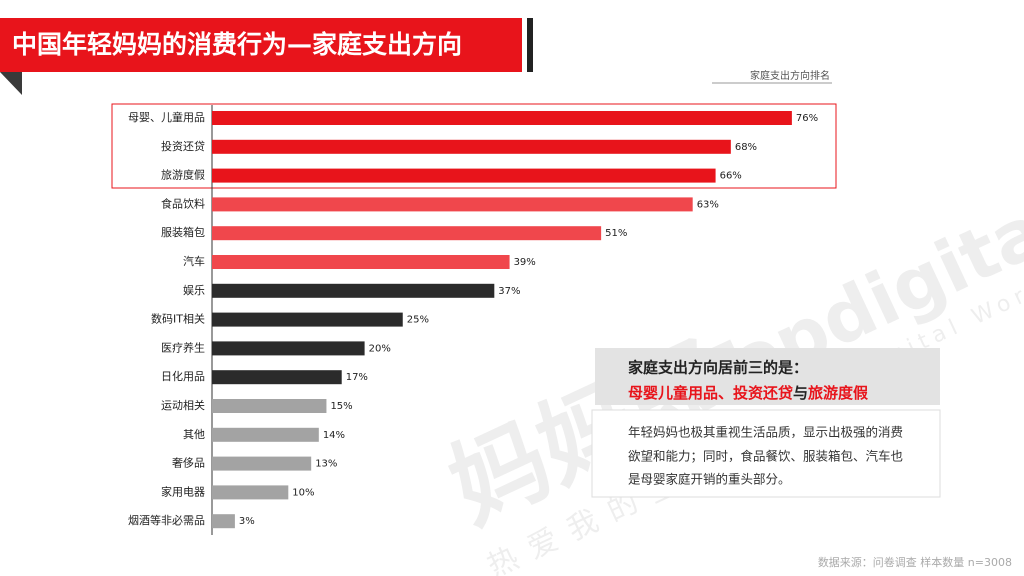 The width and height of the screenshot is (1024, 576). Describe the element at coordinates (194, 290) in the screenshot. I see `category-label: 娱乐` at that location.